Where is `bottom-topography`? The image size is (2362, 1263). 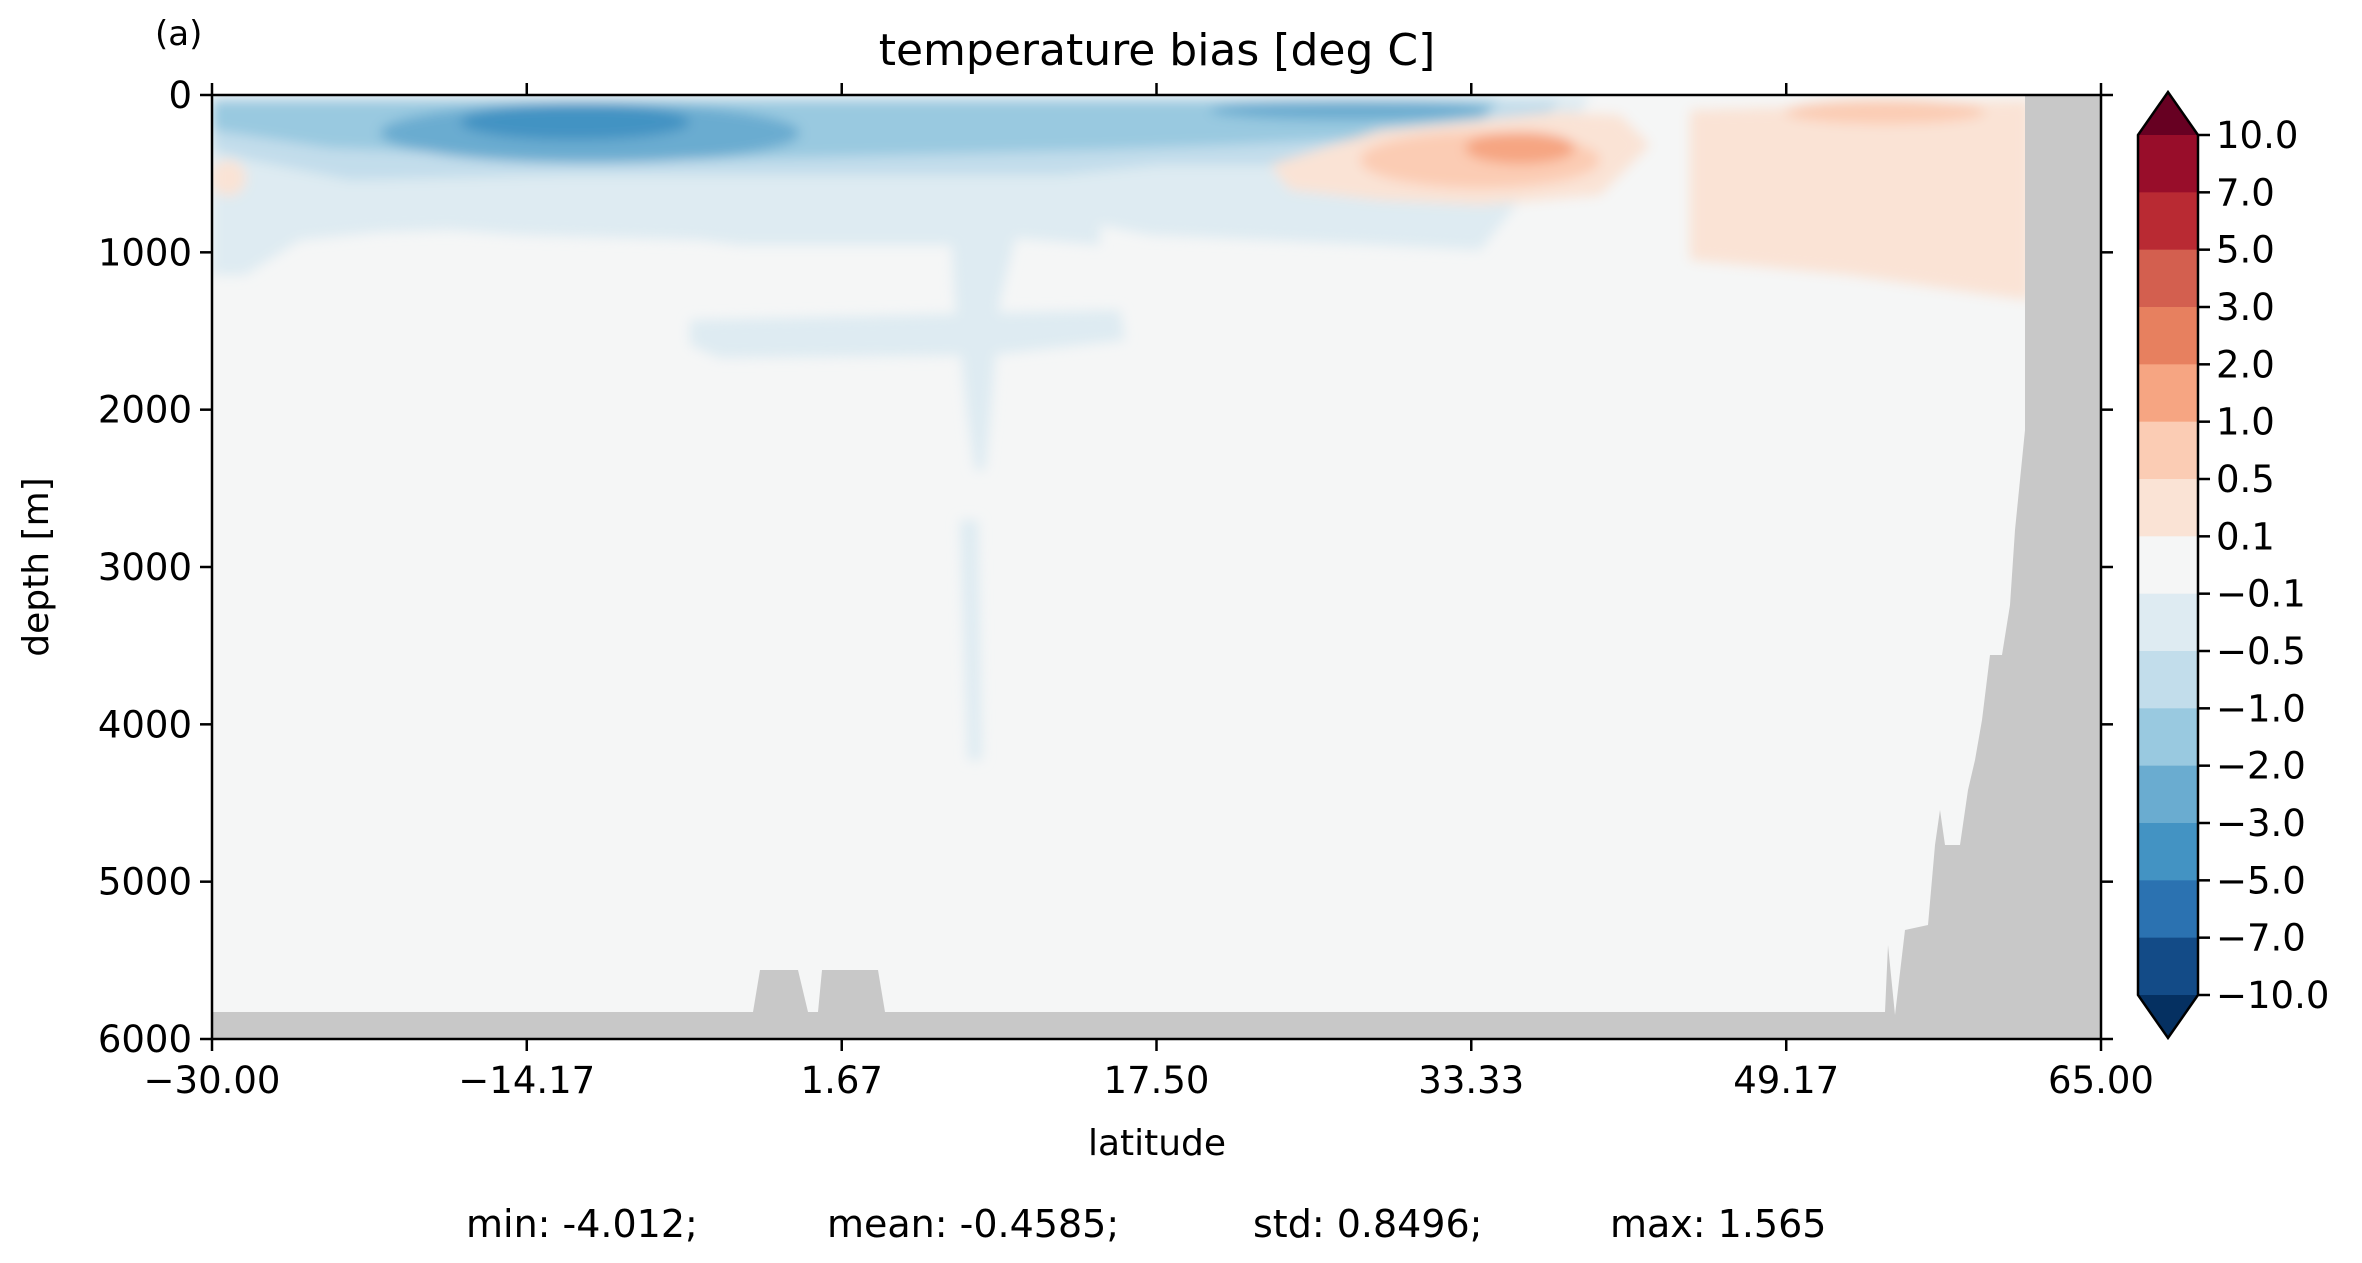
bottom-topography is located at coordinates (1051, 1004).